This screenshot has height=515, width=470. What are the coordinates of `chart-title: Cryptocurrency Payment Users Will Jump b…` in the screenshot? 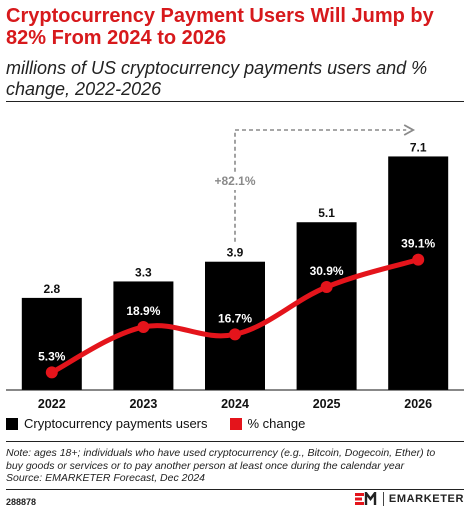 It's located at (220, 27).